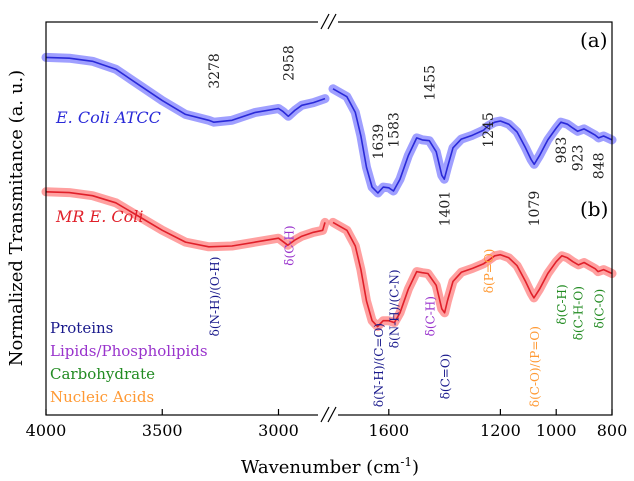  What do you see at coordinates (102, 397) in the screenshot?
I see `legend-item-nucleic-acids: Nucleic Acids` at bounding box center [102, 397].